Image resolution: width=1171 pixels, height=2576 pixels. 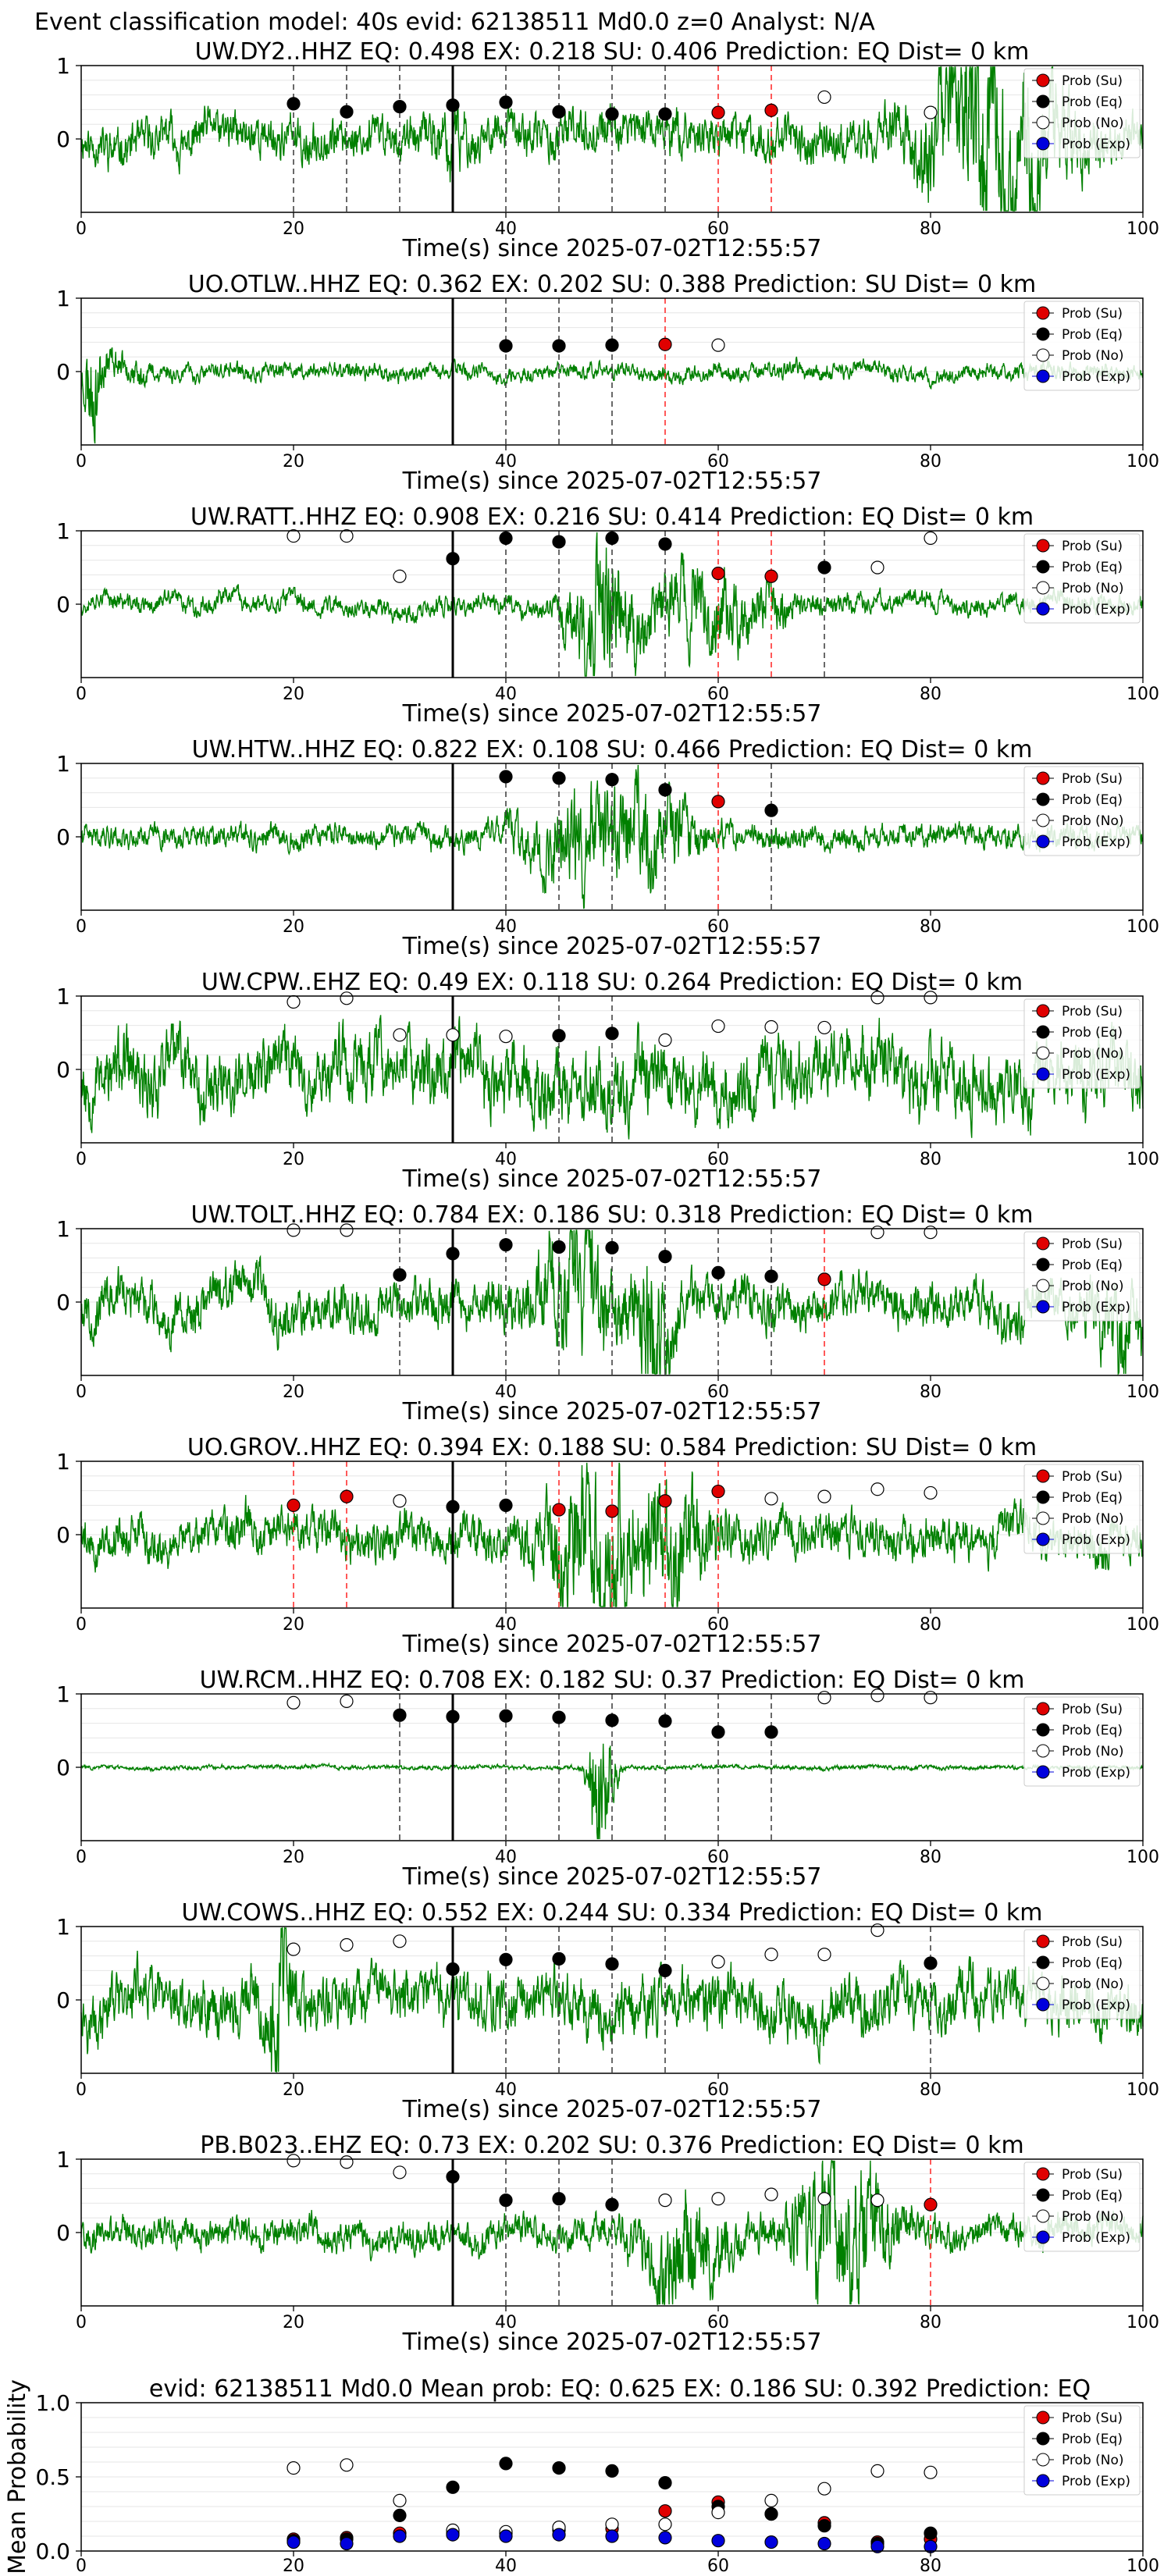 I want to click on y-tick-label: 0.0, so click(x=52, y=2551).